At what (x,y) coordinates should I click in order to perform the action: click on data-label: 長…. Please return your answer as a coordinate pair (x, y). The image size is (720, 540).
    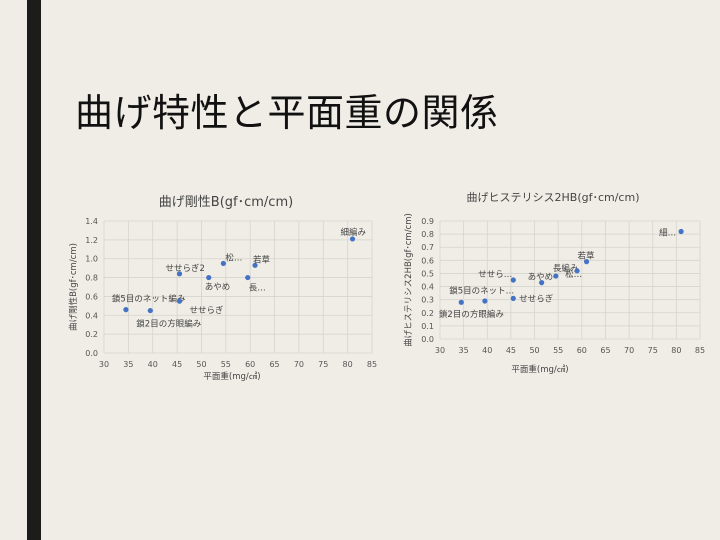
    Looking at the image, I should click on (257, 289).